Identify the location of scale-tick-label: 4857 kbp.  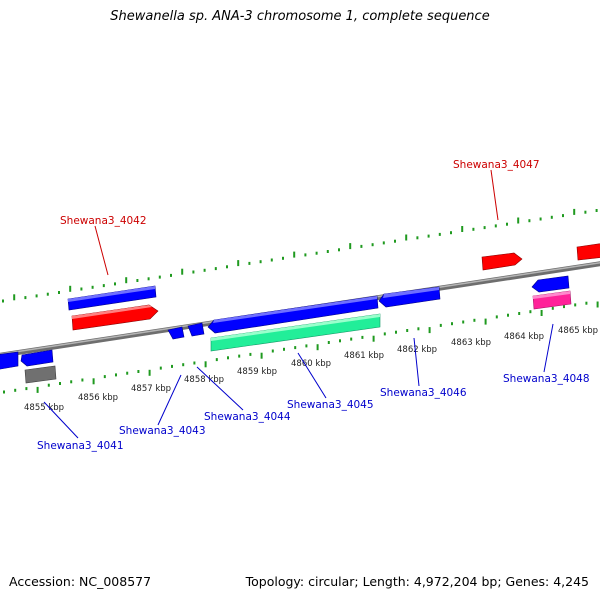
(151, 389).